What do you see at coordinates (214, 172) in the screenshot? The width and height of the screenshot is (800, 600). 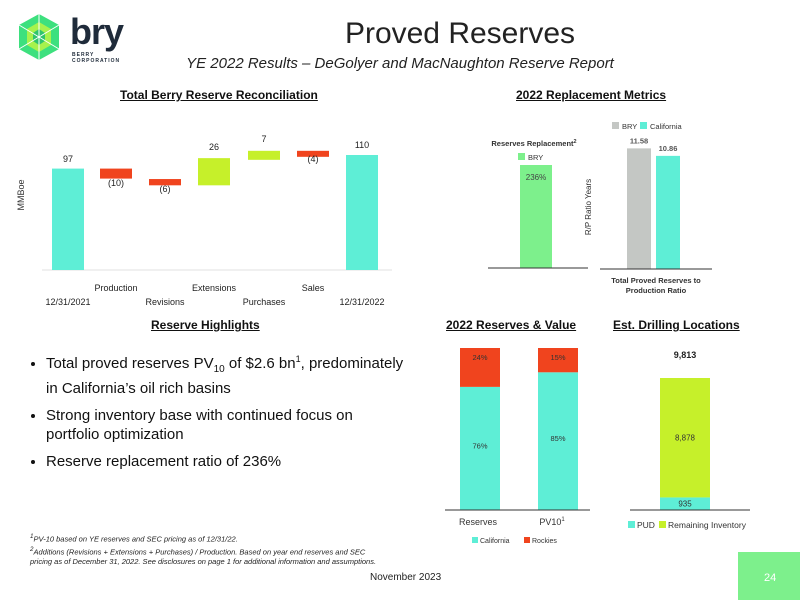 I see `waterfall-bar-extensions` at bounding box center [214, 172].